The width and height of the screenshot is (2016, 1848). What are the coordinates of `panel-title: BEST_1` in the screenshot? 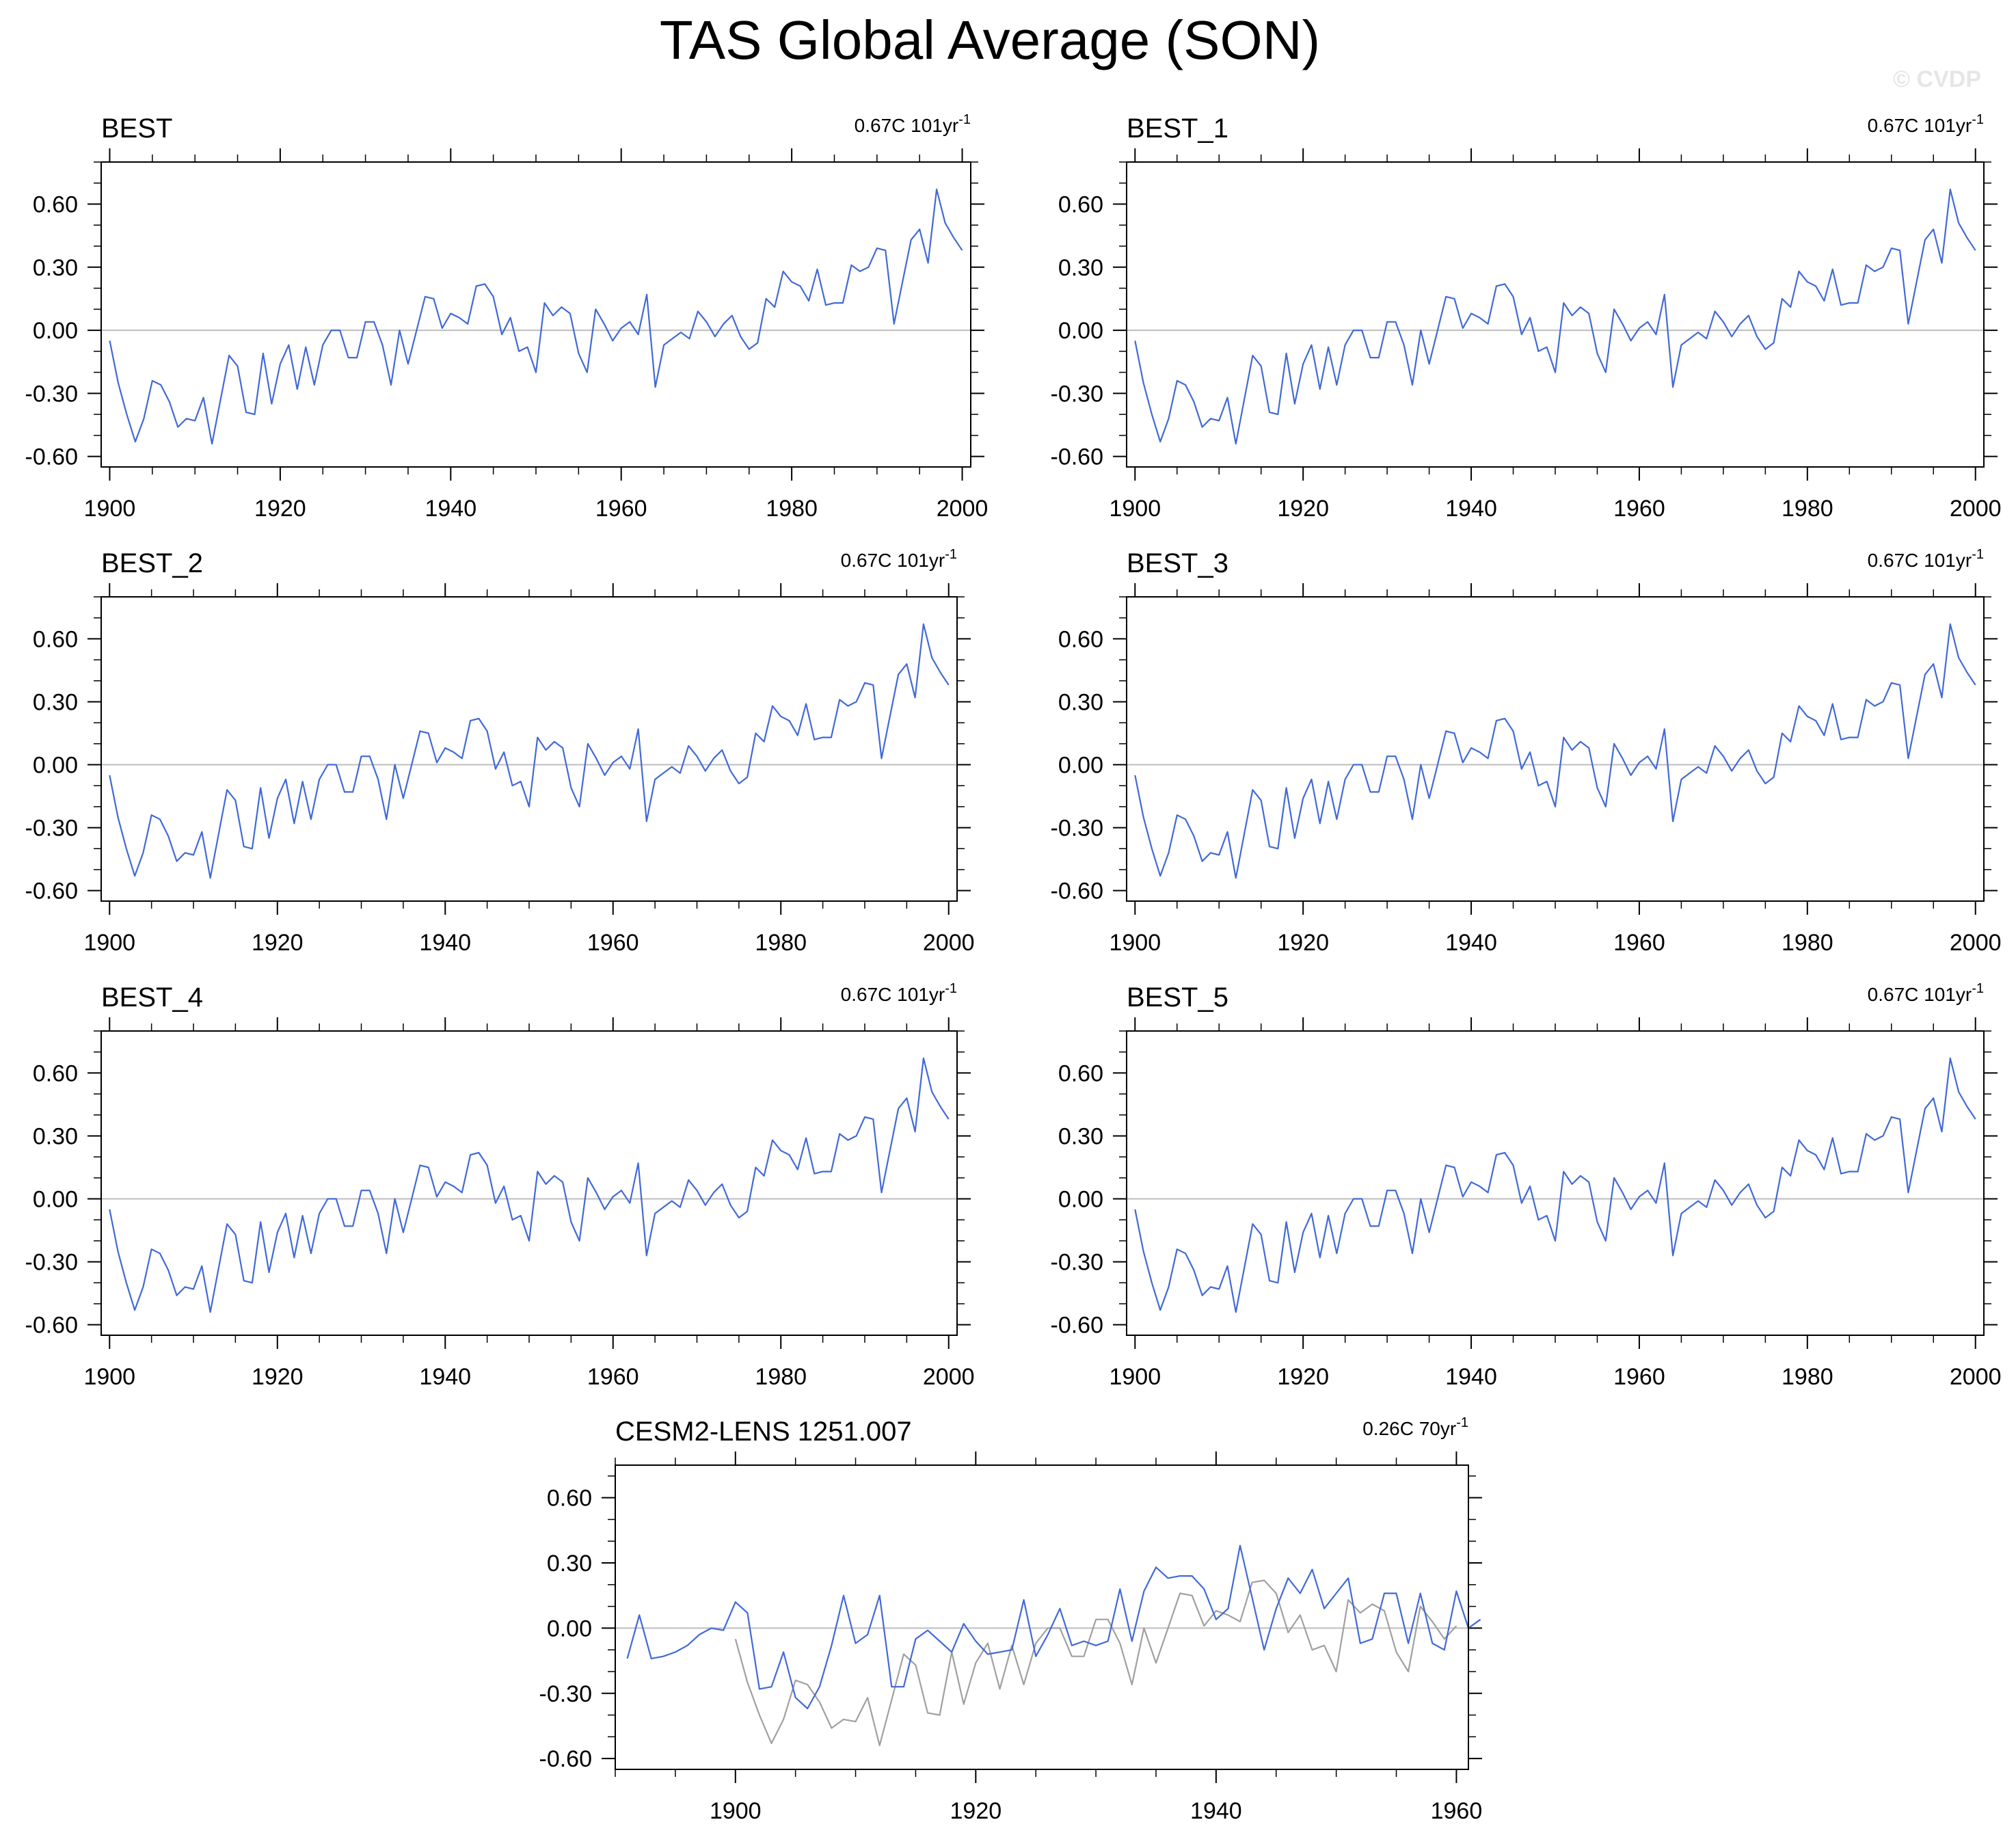 It's located at (1177, 128).